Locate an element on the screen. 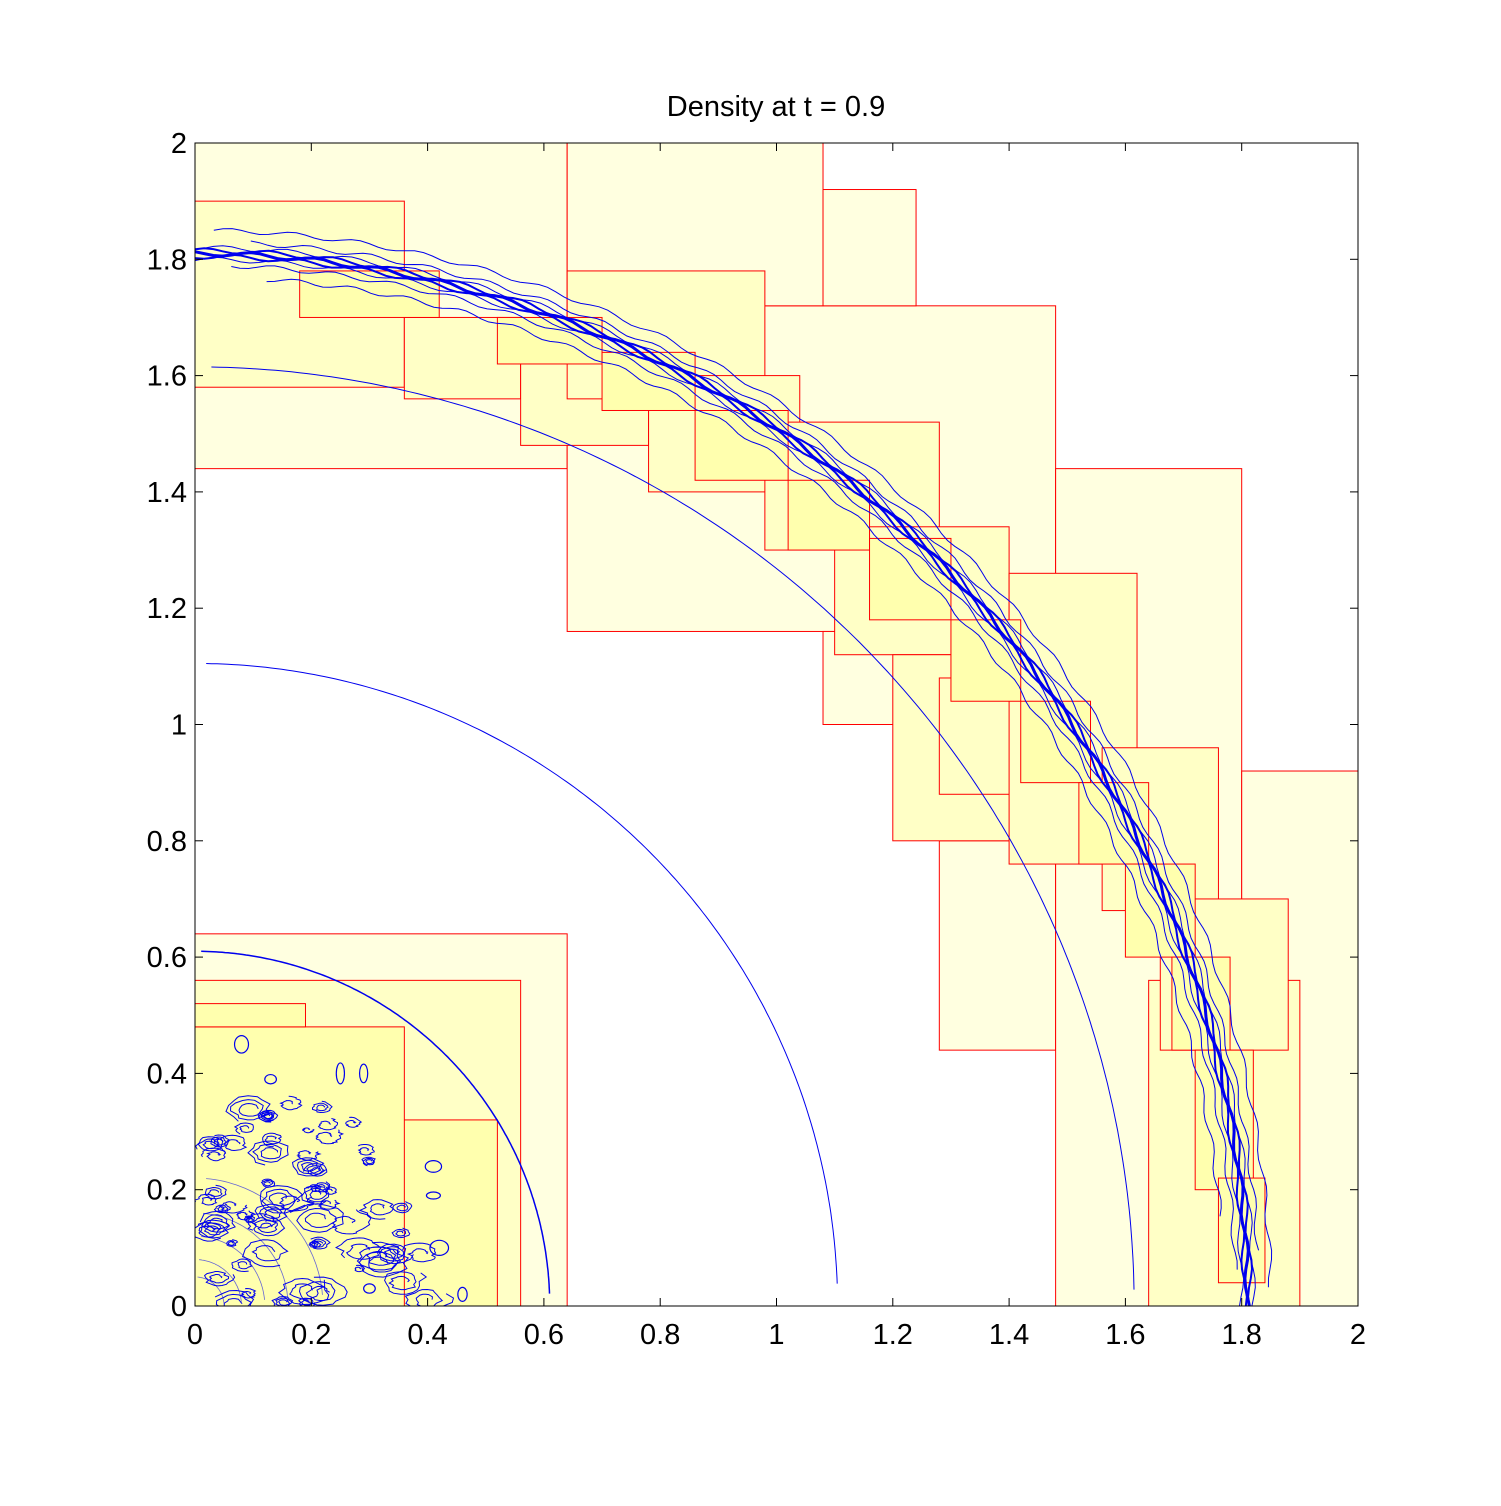 The width and height of the screenshot is (1501, 1506). y-tick-label: 0.6 is located at coordinates (167, 958).